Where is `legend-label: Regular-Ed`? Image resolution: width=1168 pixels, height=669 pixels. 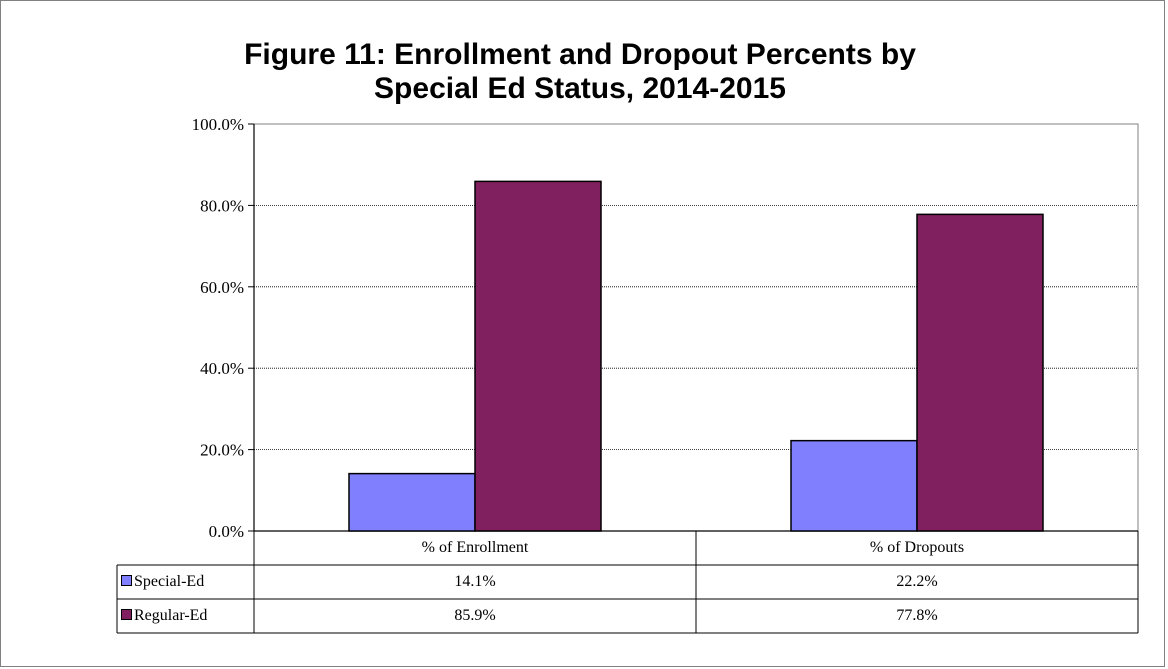
legend-label: Regular-Ed is located at coordinates (171, 615).